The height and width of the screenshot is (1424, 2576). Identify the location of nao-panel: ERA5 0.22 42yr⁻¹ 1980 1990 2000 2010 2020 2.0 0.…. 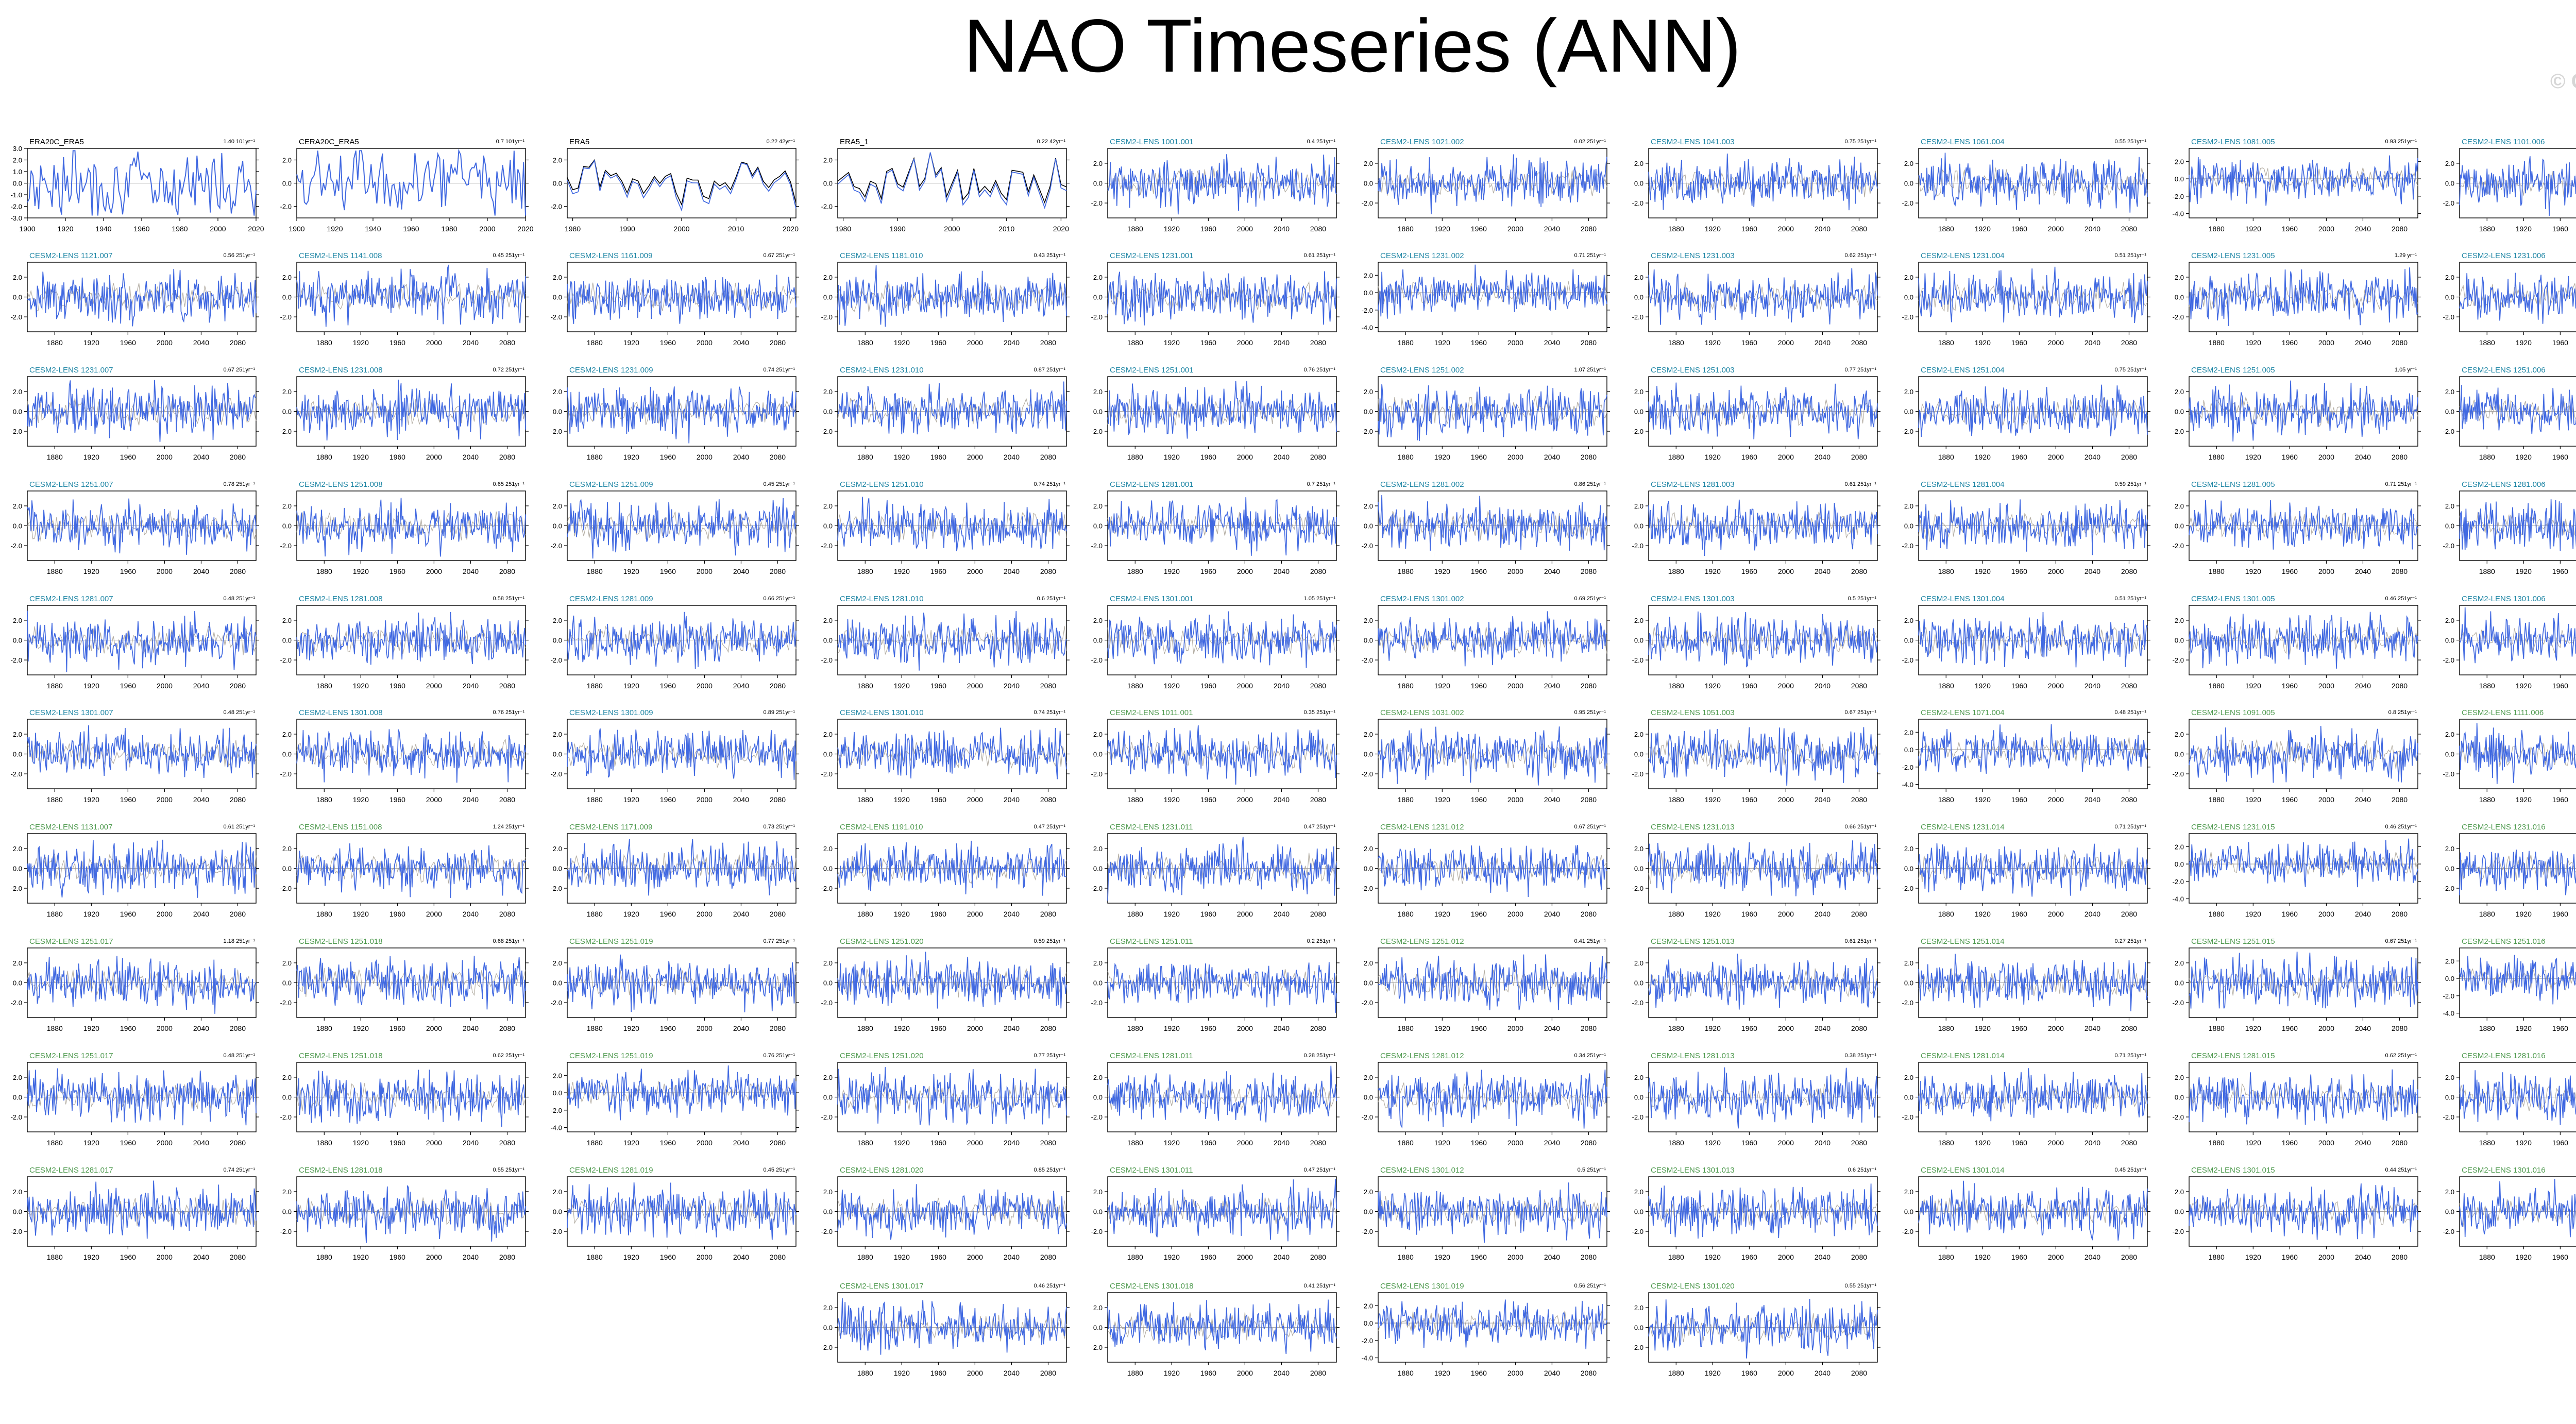
(675, 185).